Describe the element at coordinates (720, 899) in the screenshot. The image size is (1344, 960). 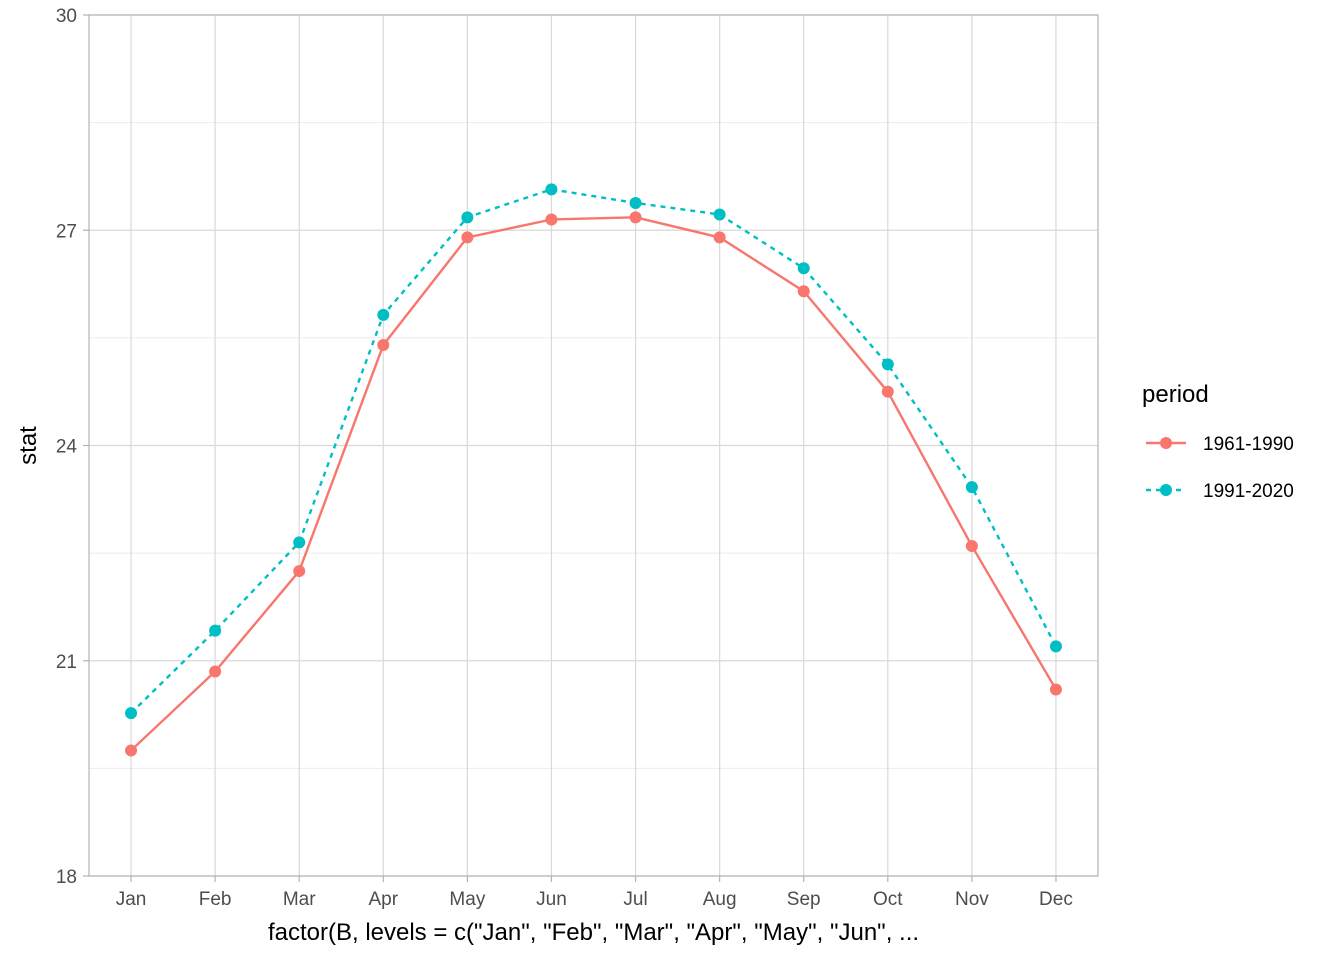
I see `x-tick-label: Aug` at that location.